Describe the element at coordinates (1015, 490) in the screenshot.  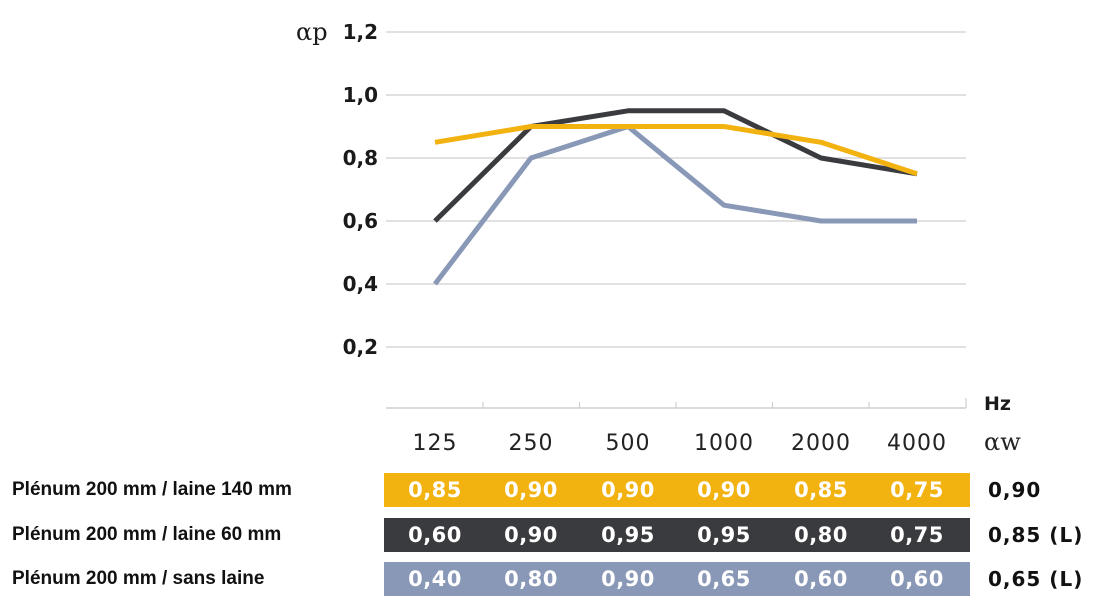
I see `aw-value: 0,90` at that location.